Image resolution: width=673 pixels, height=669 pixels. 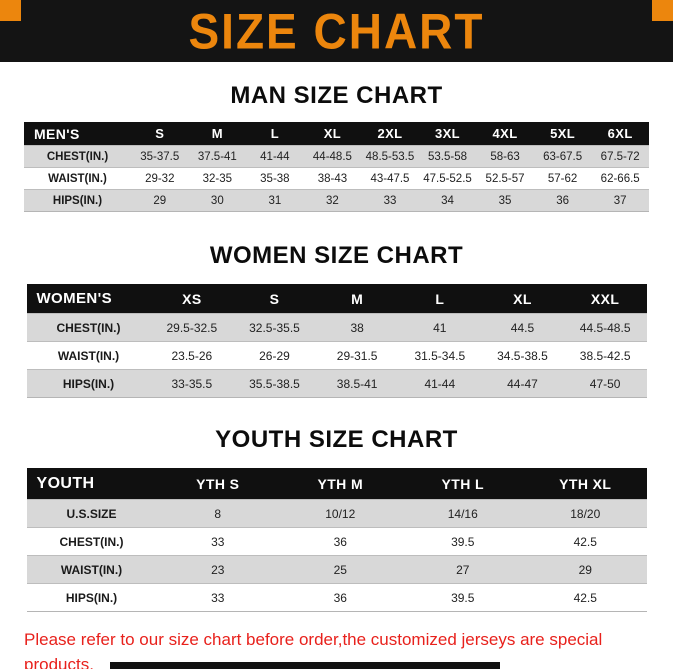 I want to click on table-header-row: YOUTH YTH S YTH M YTH L YTH XL, so click(x=336, y=484).